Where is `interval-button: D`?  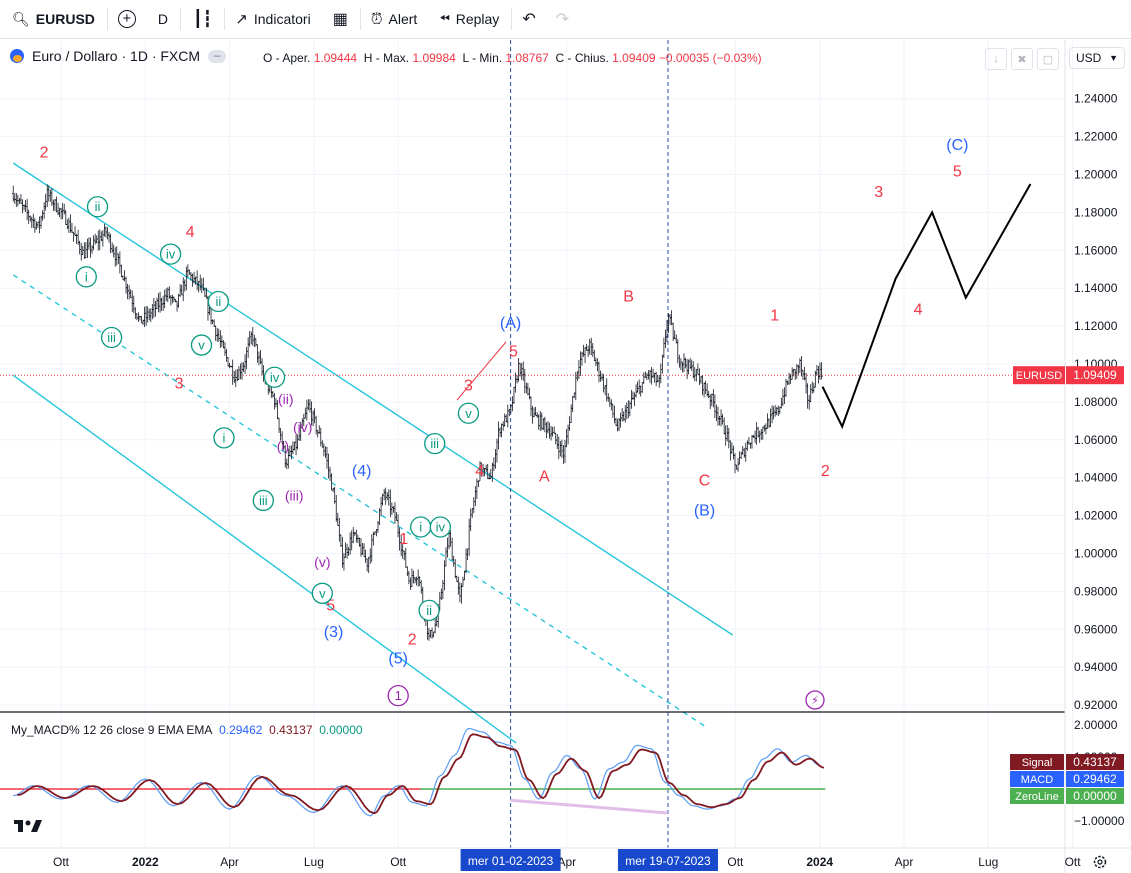
interval-button: D is located at coordinates (164, 19).